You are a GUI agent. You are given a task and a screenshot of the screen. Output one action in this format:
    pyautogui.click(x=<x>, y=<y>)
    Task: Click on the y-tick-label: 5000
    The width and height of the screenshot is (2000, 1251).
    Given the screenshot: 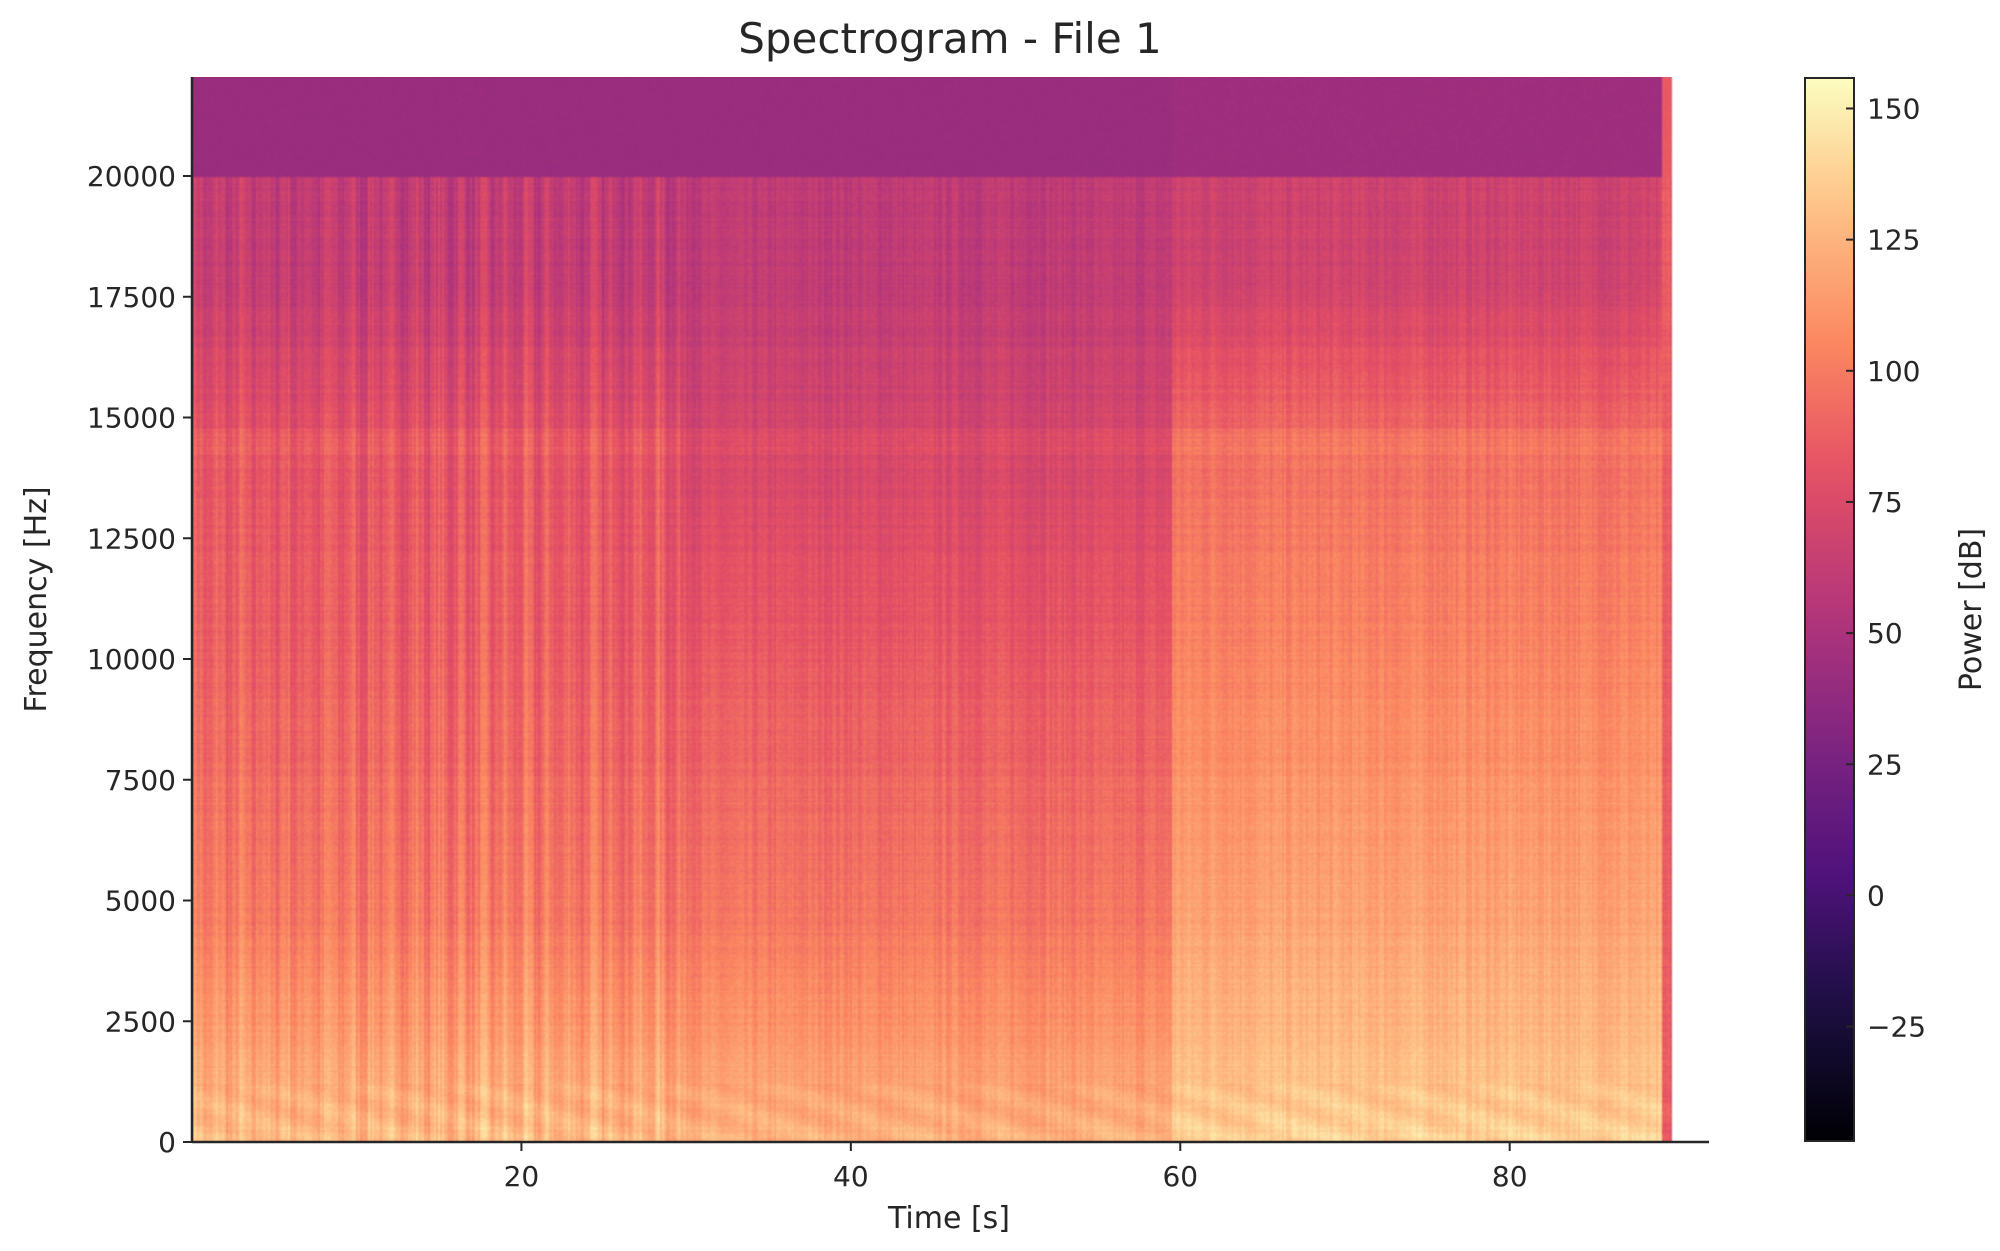 What is the action you would take?
    pyautogui.click(x=140, y=901)
    